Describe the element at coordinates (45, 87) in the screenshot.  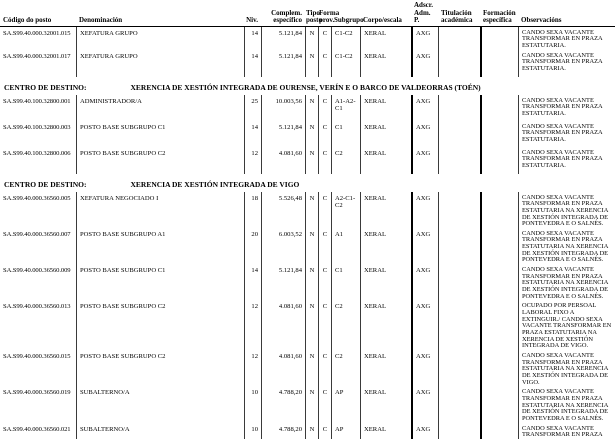
I see `centro-de-destino-label: CENTRO DE DESTINO:` at that location.